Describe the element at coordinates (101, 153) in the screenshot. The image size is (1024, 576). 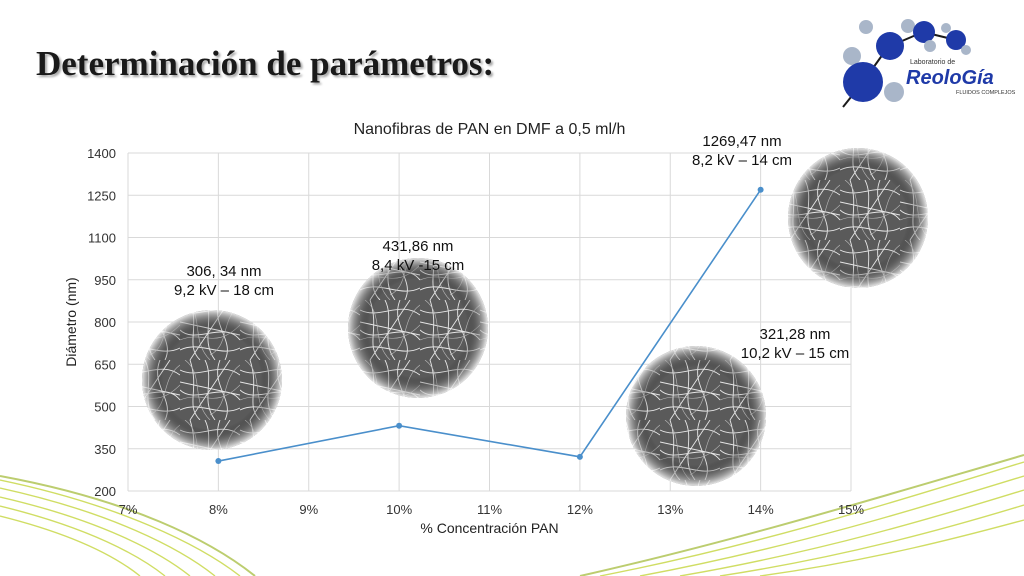
I see `y-tick-label: 1400` at that location.